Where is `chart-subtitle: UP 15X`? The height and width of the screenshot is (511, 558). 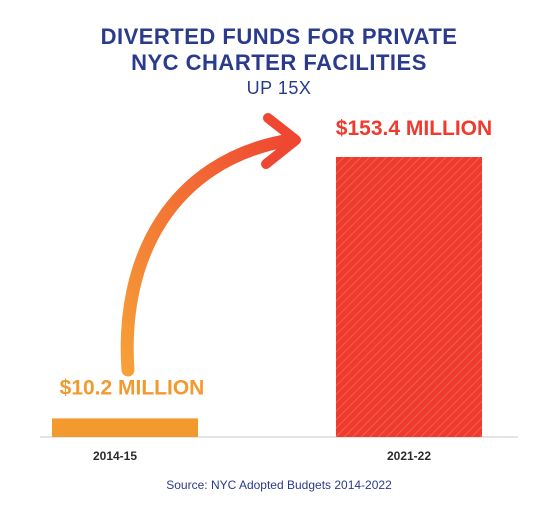
chart-subtitle: UP 15X is located at coordinates (279, 88).